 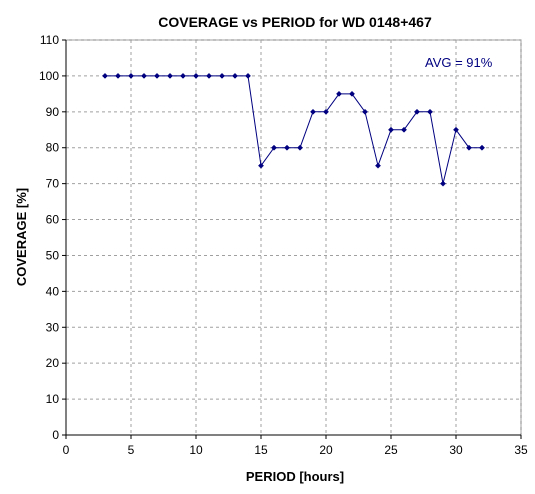 I want to click on y-tick-label: 40, so click(x=53, y=291).